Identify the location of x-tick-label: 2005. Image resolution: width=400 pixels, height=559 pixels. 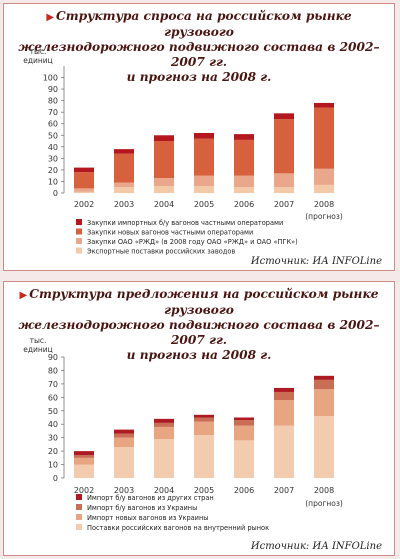
(204, 204).